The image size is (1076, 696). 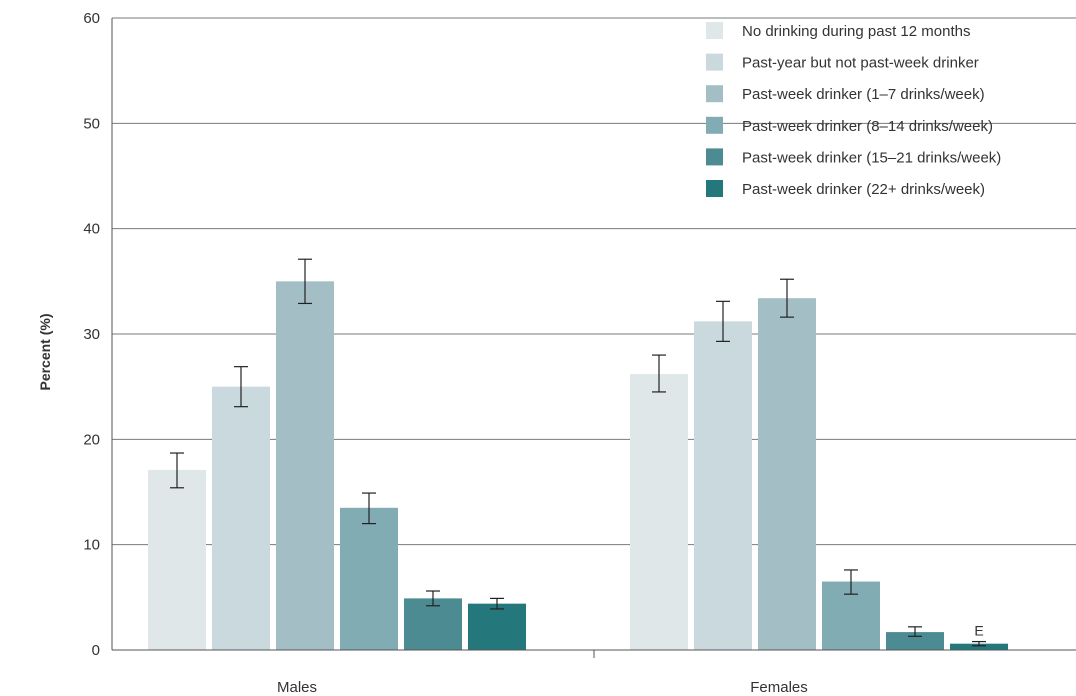 What do you see at coordinates (863, 94) in the screenshot?
I see `legend-label: Past-week drinker (1–7 drinks/week)` at bounding box center [863, 94].